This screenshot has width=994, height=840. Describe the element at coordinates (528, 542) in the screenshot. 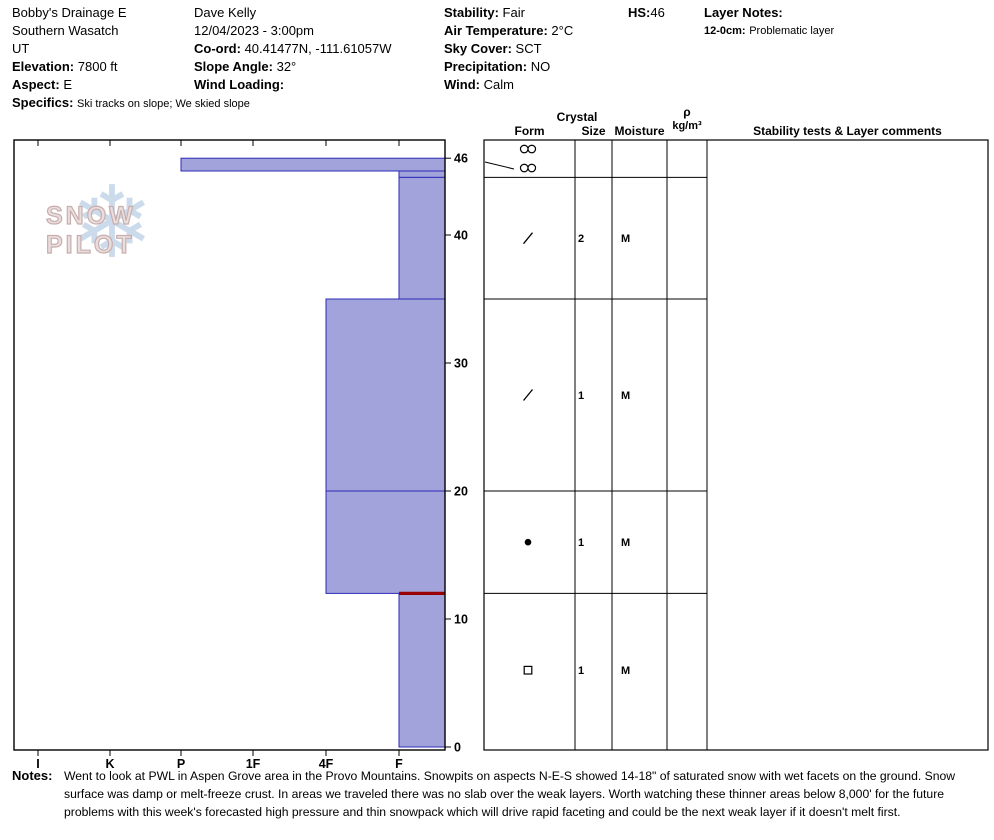

I see `grain-RG-icon` at that location.